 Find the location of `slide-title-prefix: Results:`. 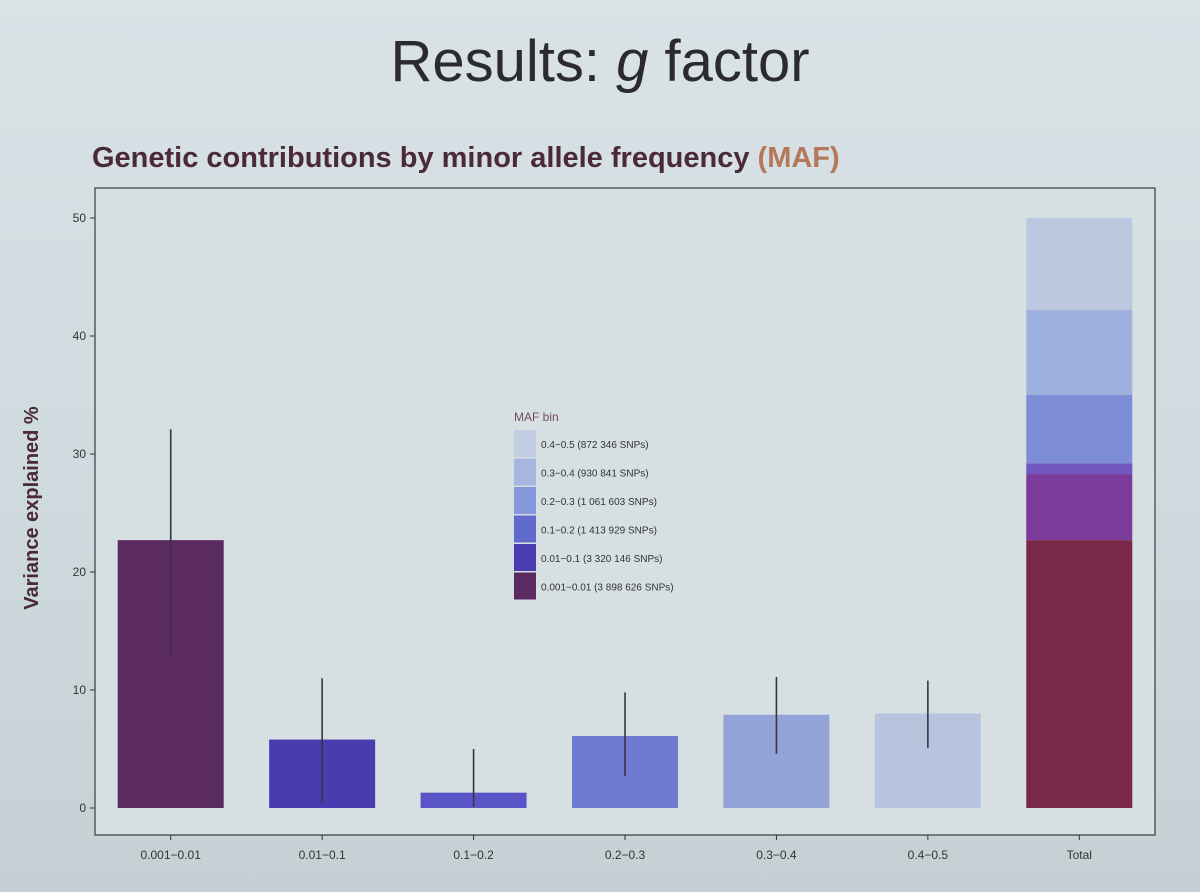

slide-title-prefix: Results: is located at coordinates (503, 61).